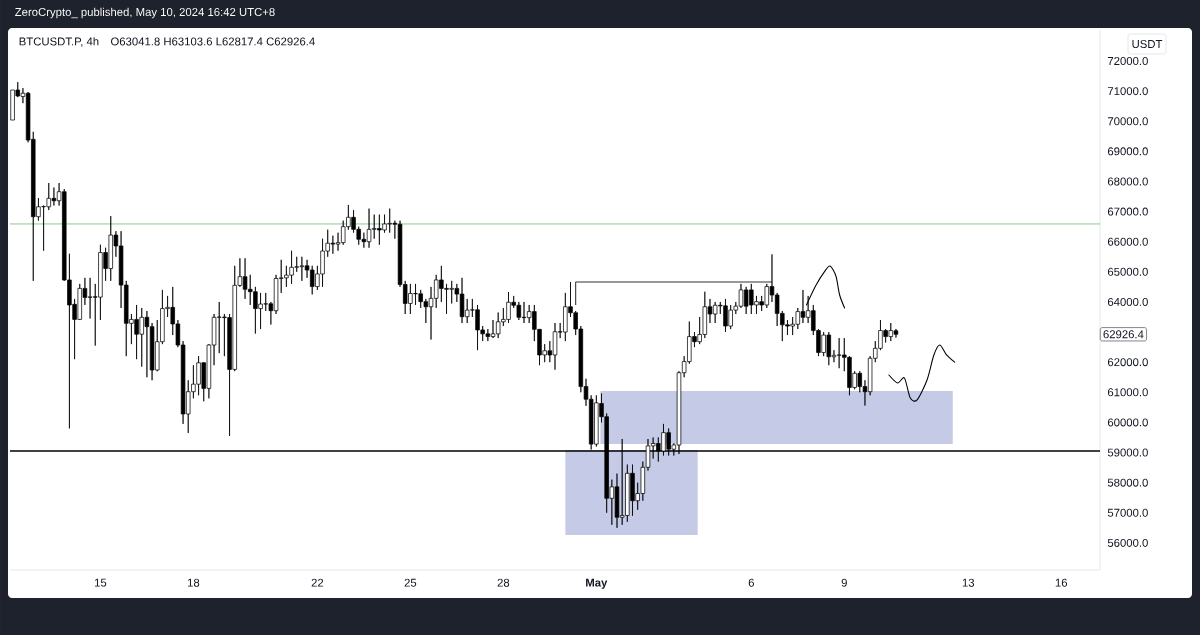  I want to click on x-tick-label: 13, so click(968, 582).